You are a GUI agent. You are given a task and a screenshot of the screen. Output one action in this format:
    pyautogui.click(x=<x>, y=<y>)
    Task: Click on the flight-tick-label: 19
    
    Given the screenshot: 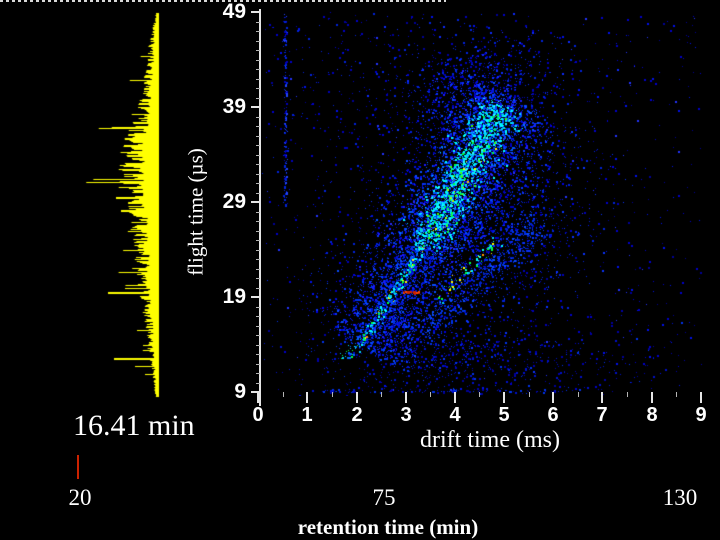 What is the action you would take?
    pyautogui.click(x=234, y=296)
    